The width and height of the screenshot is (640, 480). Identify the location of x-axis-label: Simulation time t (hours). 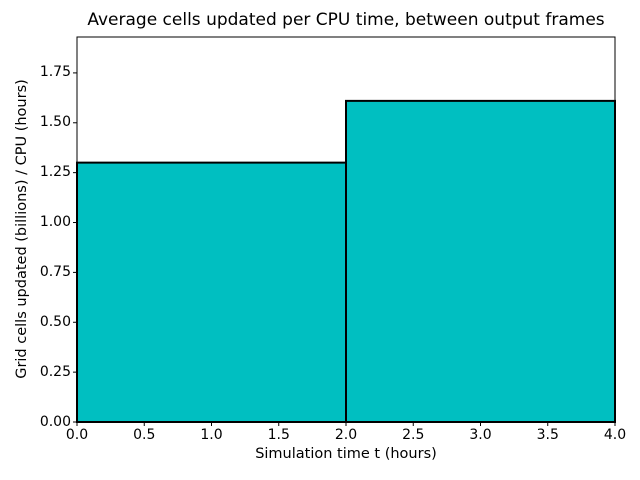
(346, 454).